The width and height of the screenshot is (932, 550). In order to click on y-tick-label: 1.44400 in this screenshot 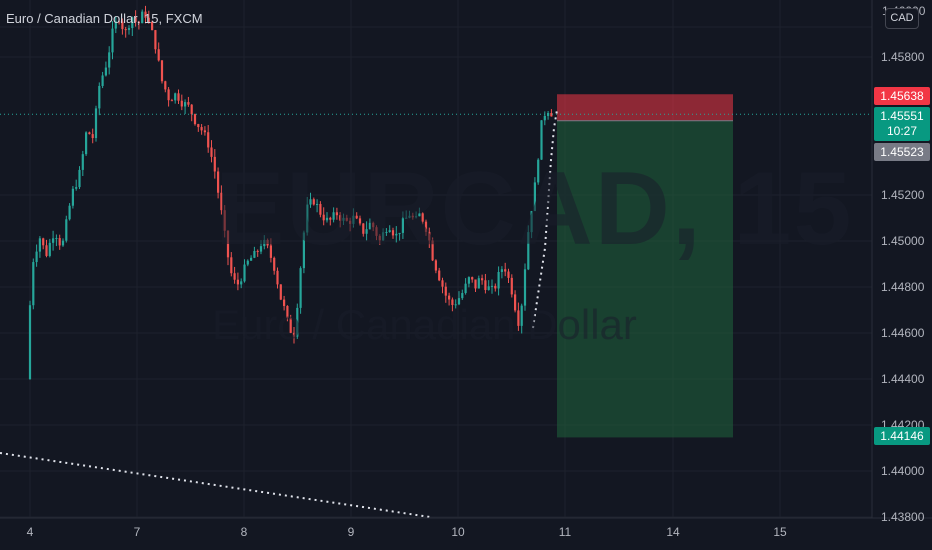, I will do `click(903, 379)`.